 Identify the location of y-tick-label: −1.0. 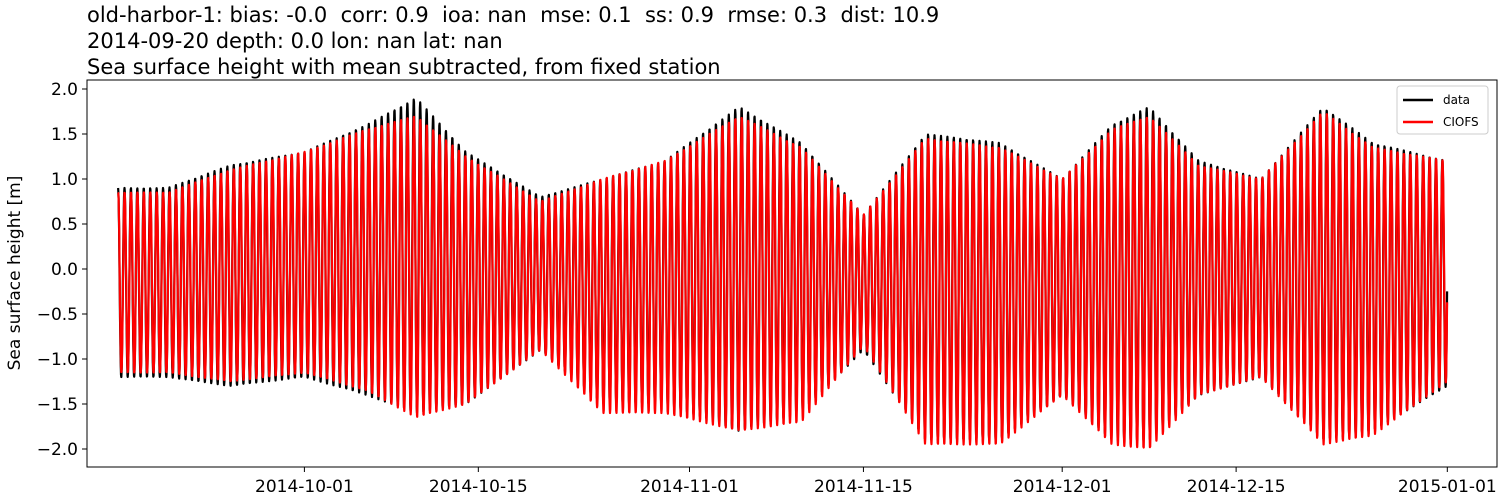
(57, 360).